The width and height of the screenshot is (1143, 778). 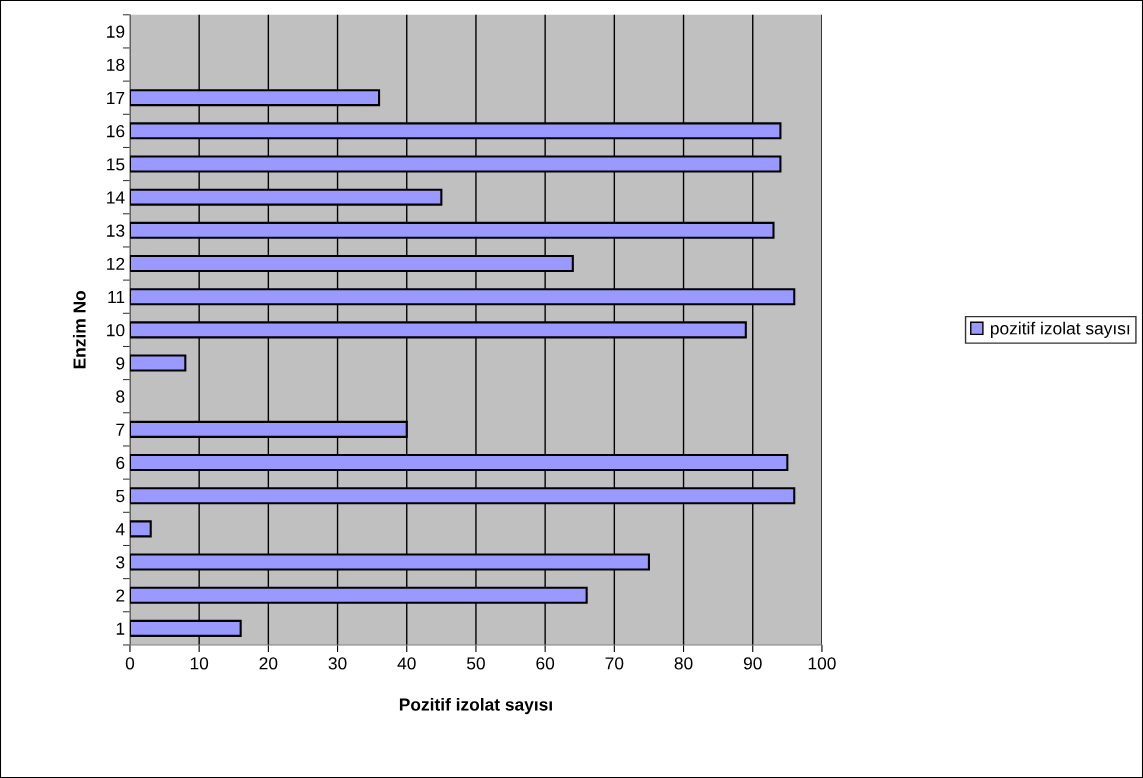 What do you see at coordinates (116, 297) in the screenshot?
I see `y-tick-label: 11` at bounding box center [116, 297].